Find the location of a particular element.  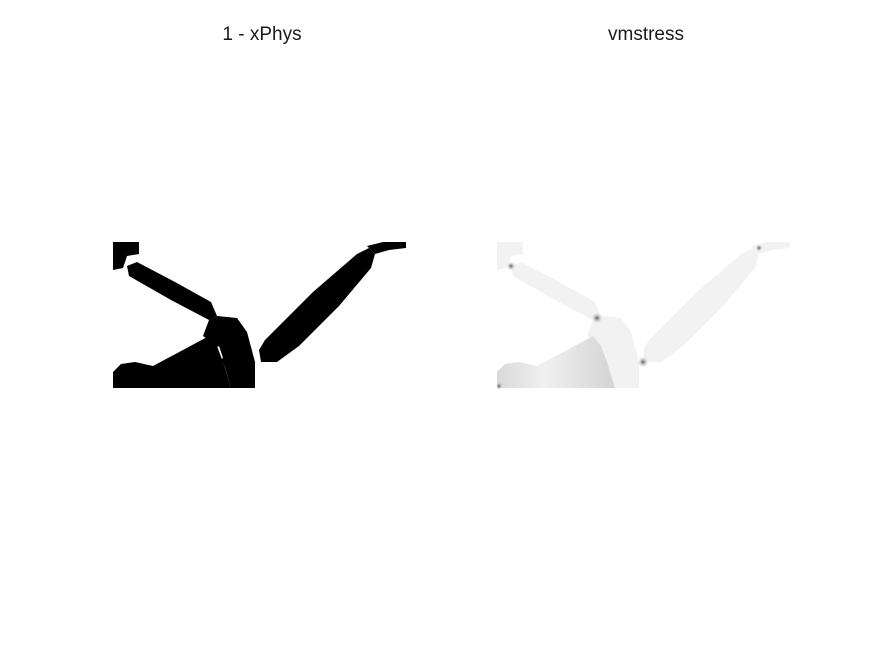

stress-right-strut is located at coordinates (701, 305).